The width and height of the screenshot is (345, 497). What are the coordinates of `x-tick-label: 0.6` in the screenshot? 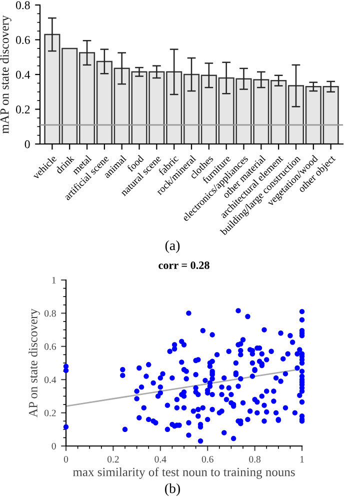 It's located at (208, 459).